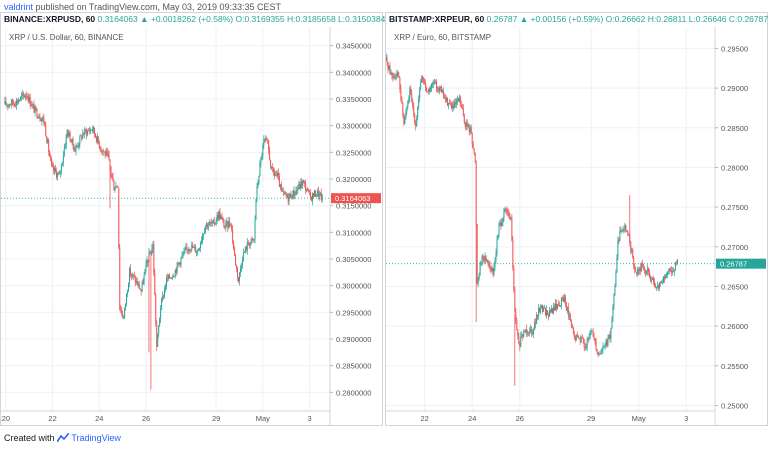  I want to click on author-link: valdrint, so click(19, 7).